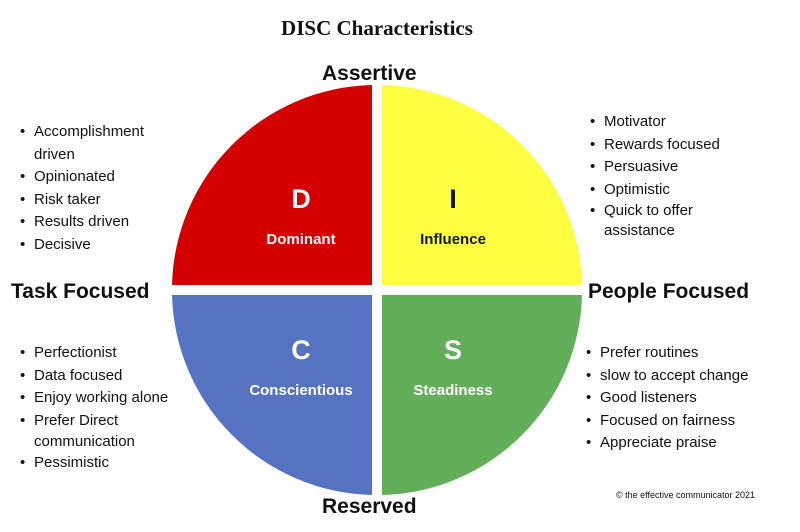 The width and height of the screenshot is (800, 532). I want to click on quadrant-conscientious, so click(272, 395).